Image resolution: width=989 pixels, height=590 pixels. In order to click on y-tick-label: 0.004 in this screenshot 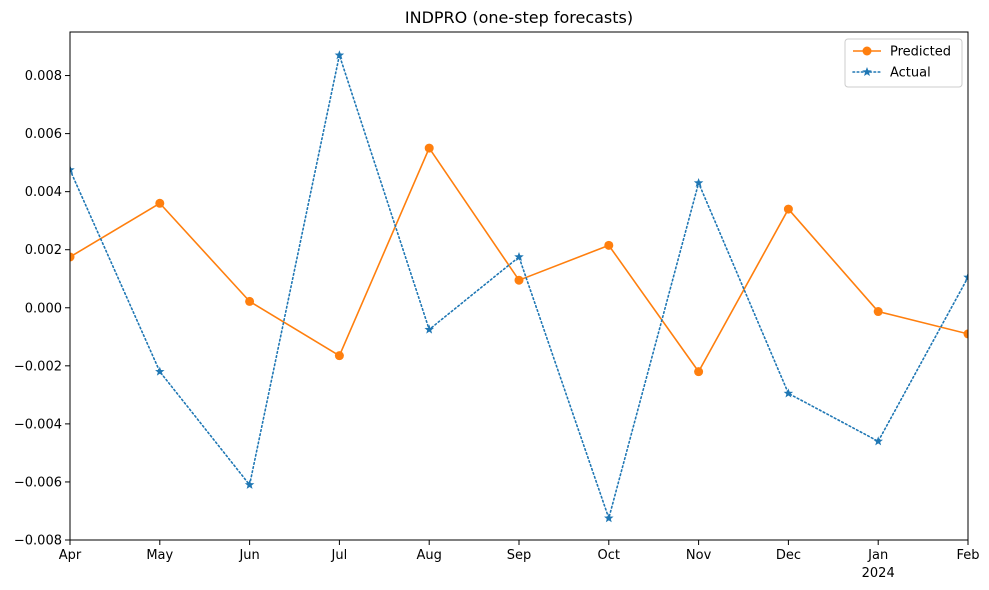, I will do `click(43, 192)`.